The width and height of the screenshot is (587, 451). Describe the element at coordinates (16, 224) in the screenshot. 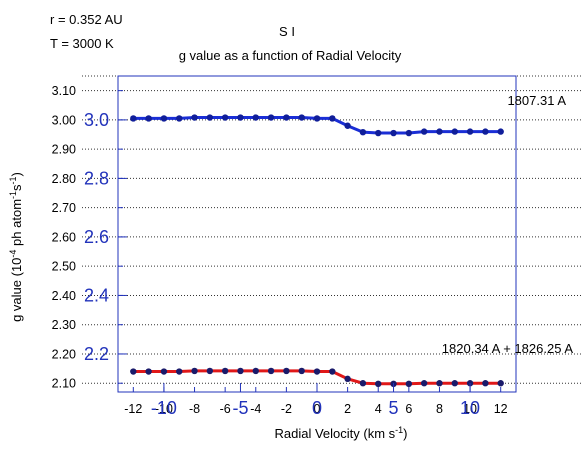

I see `y-axis-label-mid: ph atom` at that location.